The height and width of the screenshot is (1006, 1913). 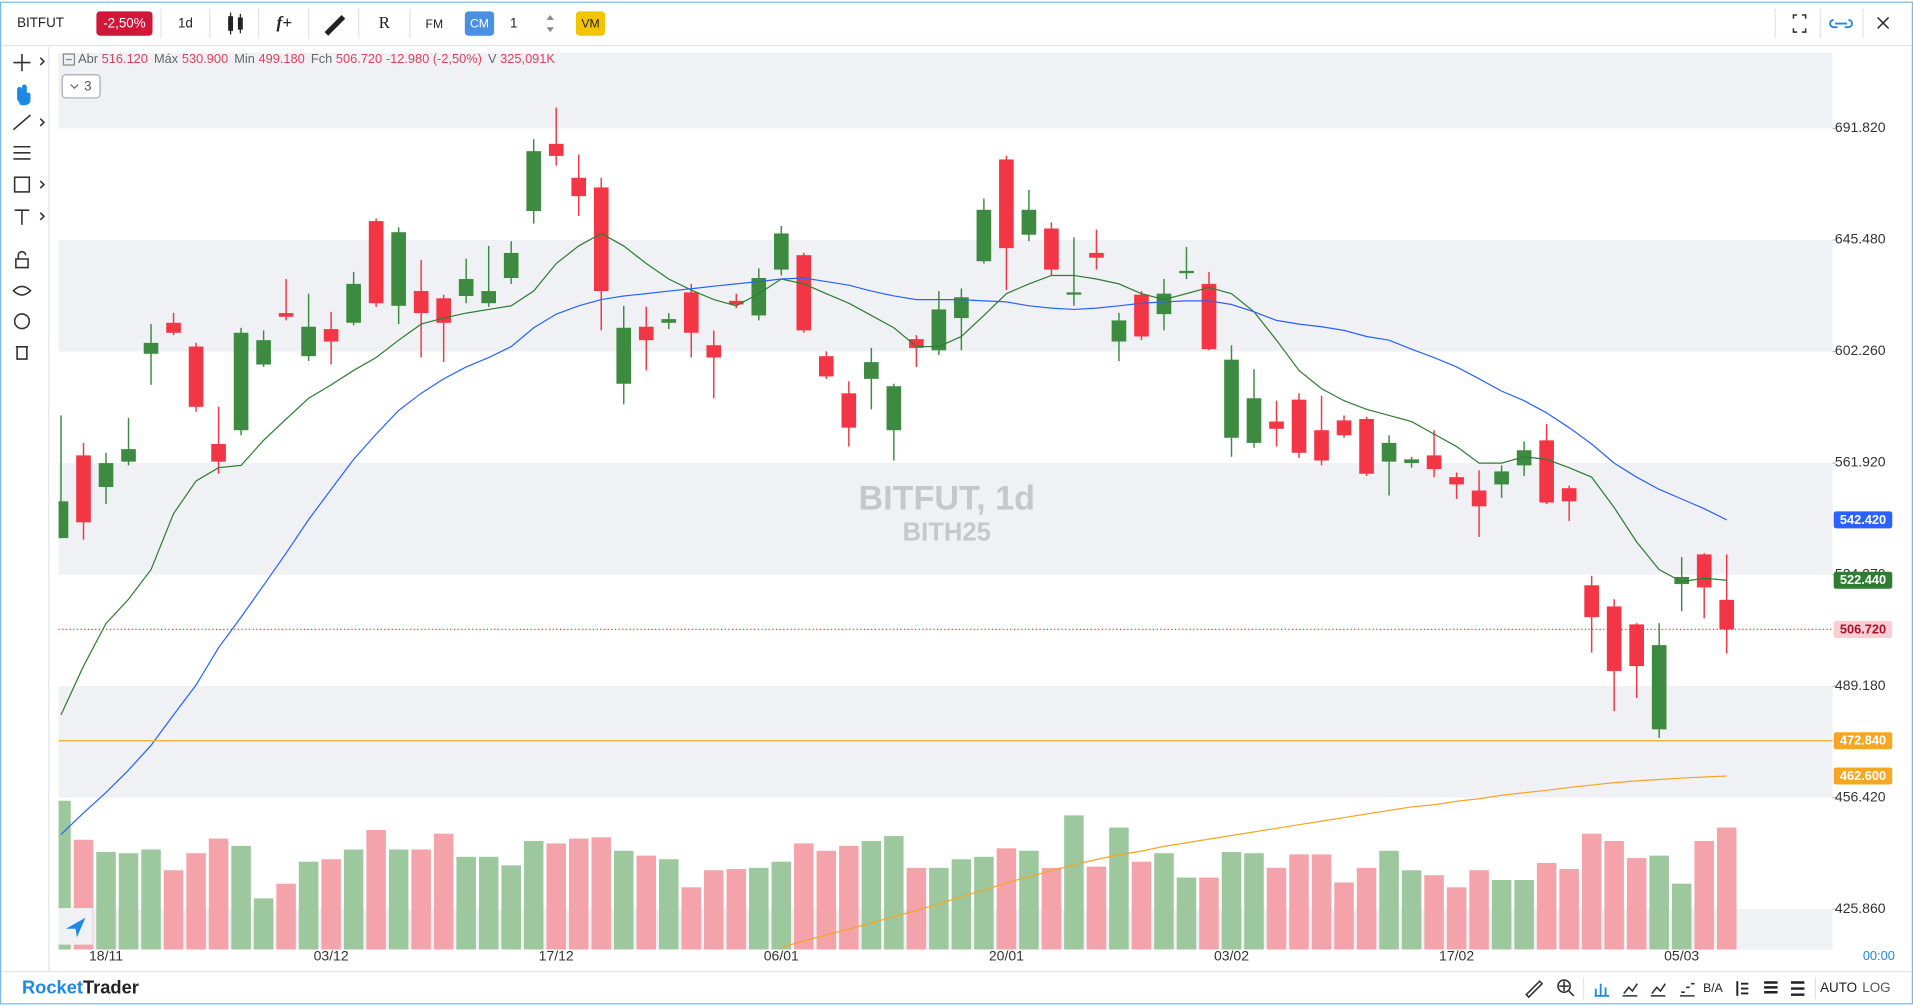 What do you see at coordinates (1687, 989) in the screenshot?
I see `depth-toggle` at bounding box center [1687, 989].